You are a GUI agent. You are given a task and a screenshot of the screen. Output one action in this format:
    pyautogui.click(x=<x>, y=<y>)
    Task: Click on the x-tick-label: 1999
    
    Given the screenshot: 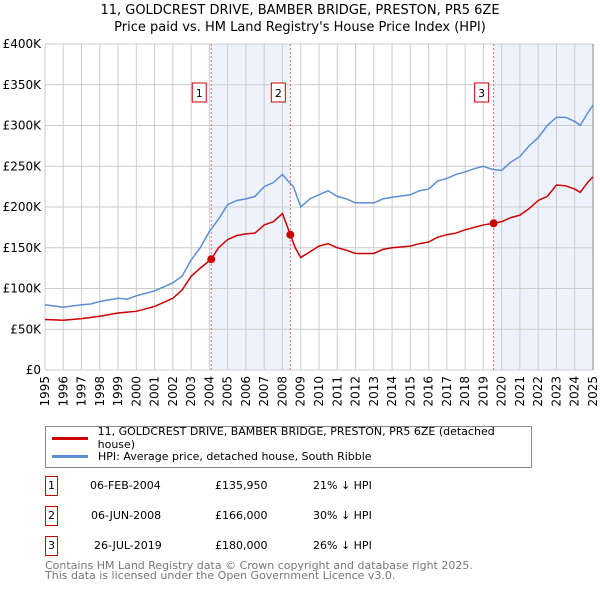 What is the action you would take?
    pyautogui.click(x=118, y=391)
    